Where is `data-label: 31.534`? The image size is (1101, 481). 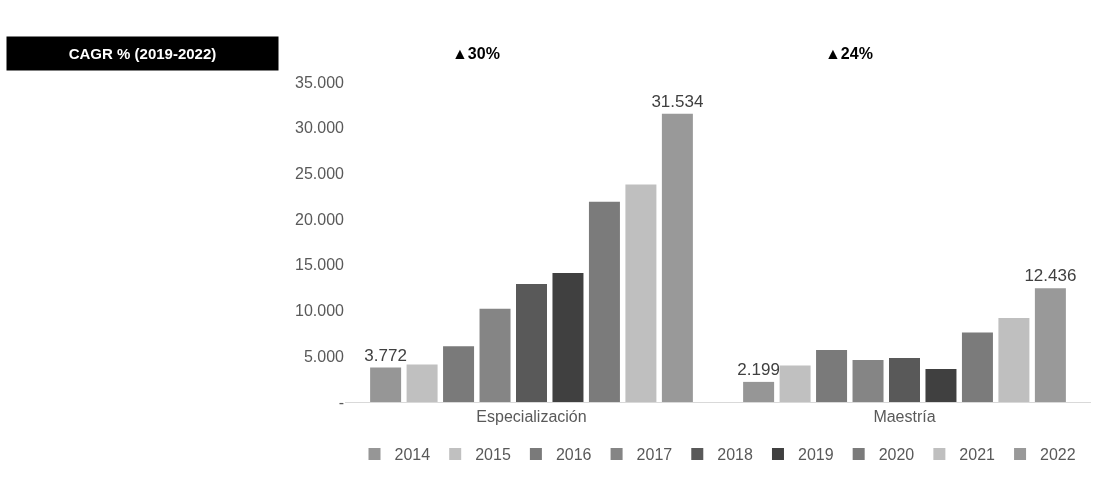
data-label: 31.534 is located at coordinates (677, 101).